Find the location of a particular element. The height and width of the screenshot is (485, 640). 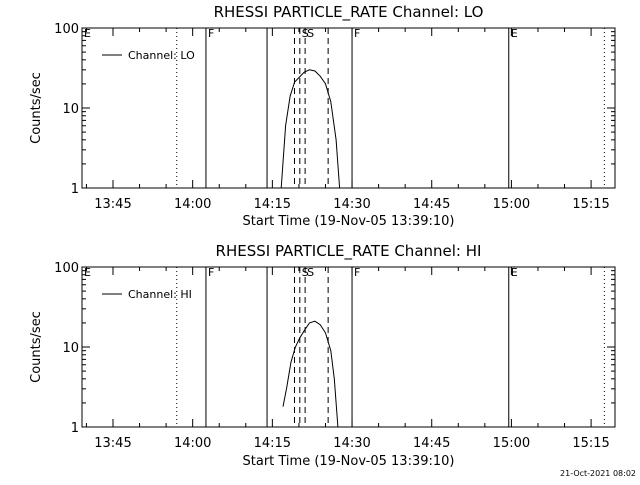

chart-title: RHESSI PARTICLE_RATE Channel: LO is located at coordinates (349, 12).